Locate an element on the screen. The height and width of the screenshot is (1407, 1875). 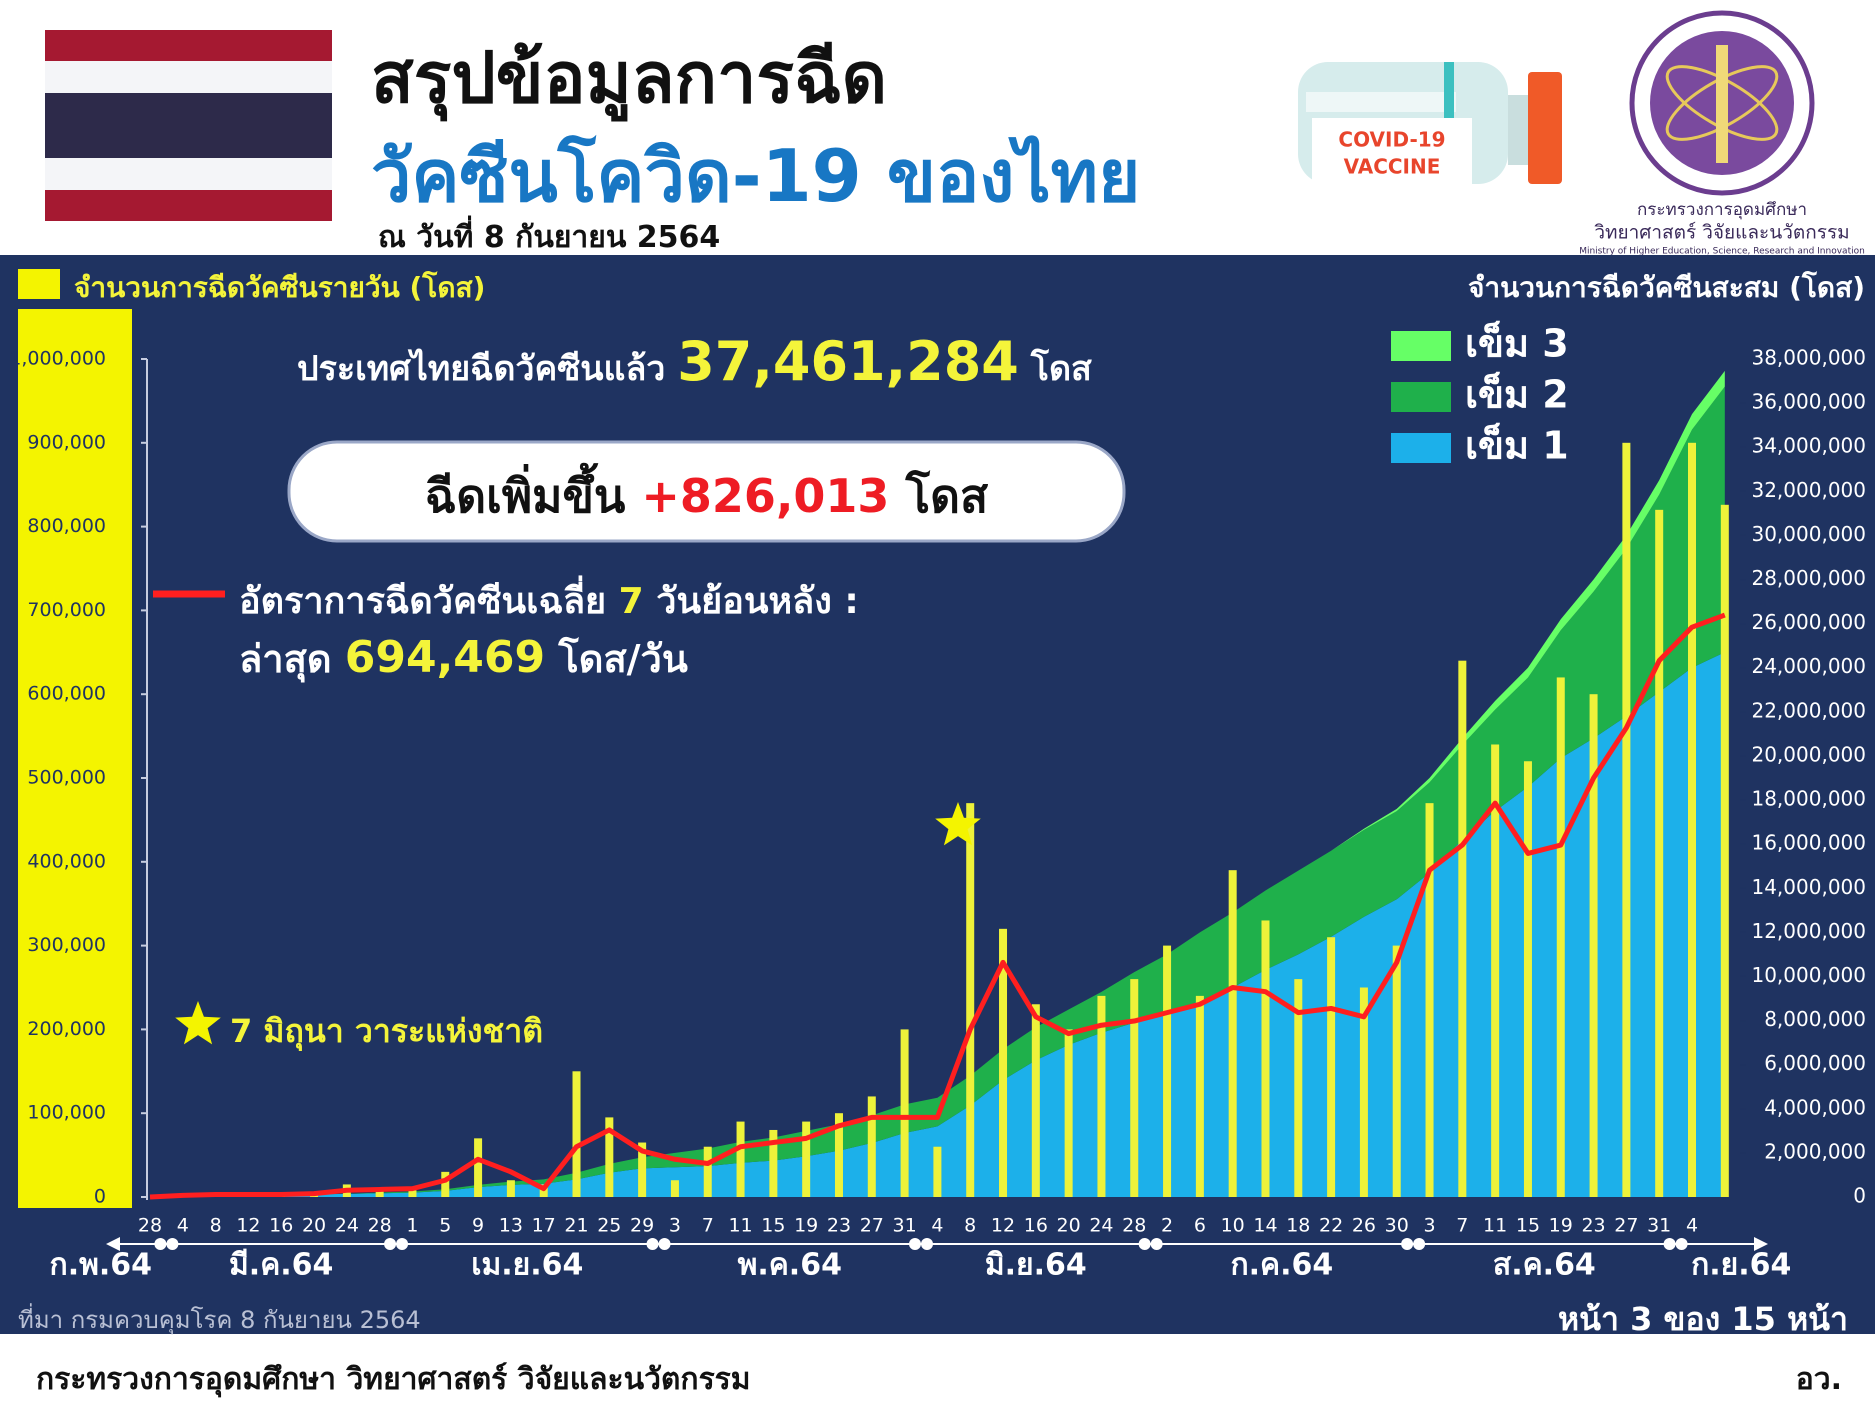
y-axis-band is located at coordinates (75, 758).